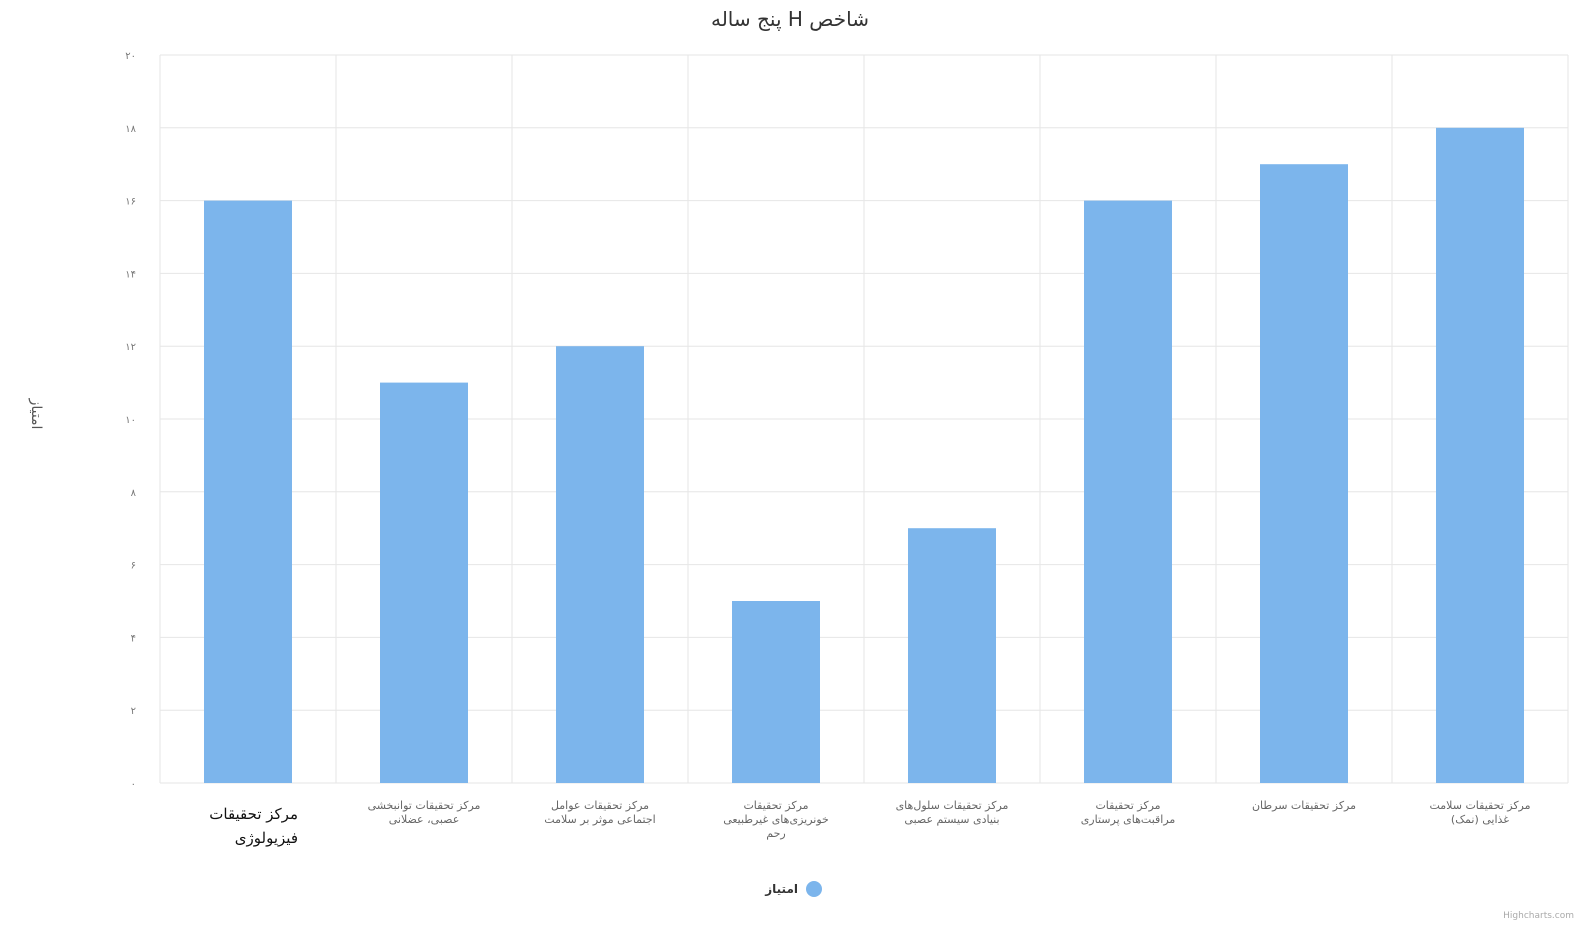 This screenshot has height=926, width=1579. What do you see at coordinates (36, 414) in the screenshot?
I see `y-axis-label: امتیاز` at bounding box center [36, 414].